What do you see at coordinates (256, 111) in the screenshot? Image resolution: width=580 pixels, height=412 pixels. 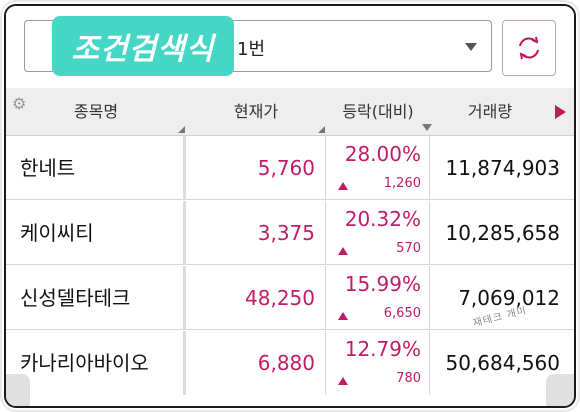 I see `col-header-price: 현재가` at bounding box center [256, 111].